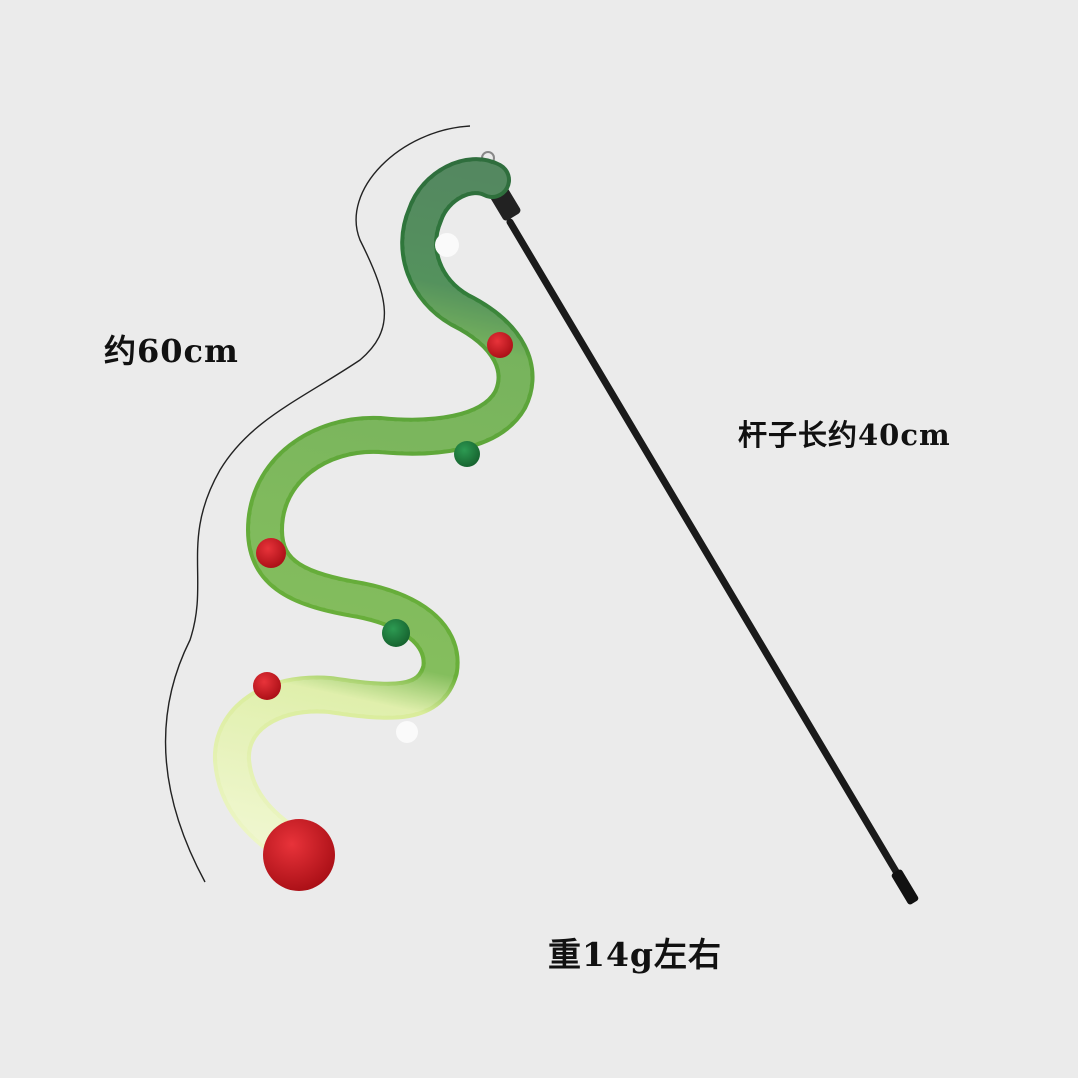 This screenshot has height=1078, width=1078. Describe the element at coordinates (844, 435) in the screenshot. I see `rod-length-label: 杆子长约40cm` at that location.